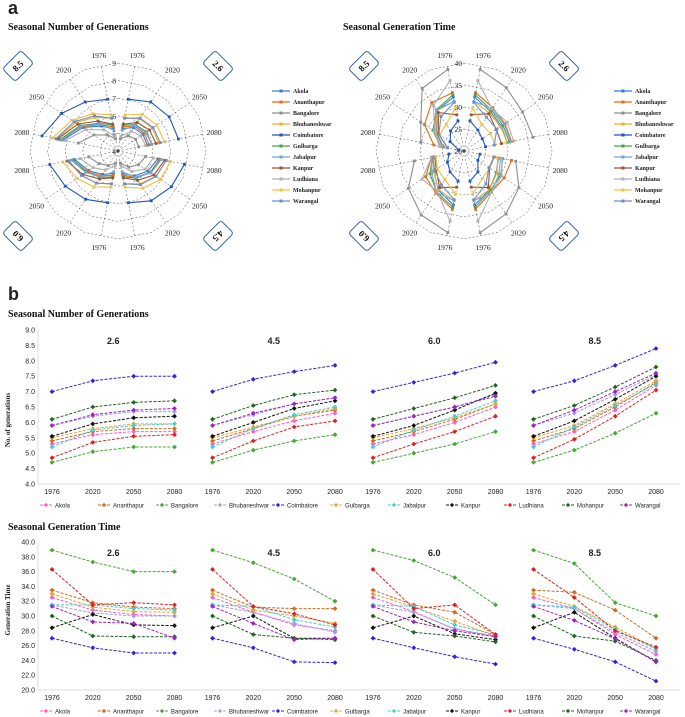 The width and height of the screenshot is (685, 717). What do you see at coordinates (134, 492) in the screenshot?
I see `line-gen-xtick: 2050` at bounding box center [134, 492].